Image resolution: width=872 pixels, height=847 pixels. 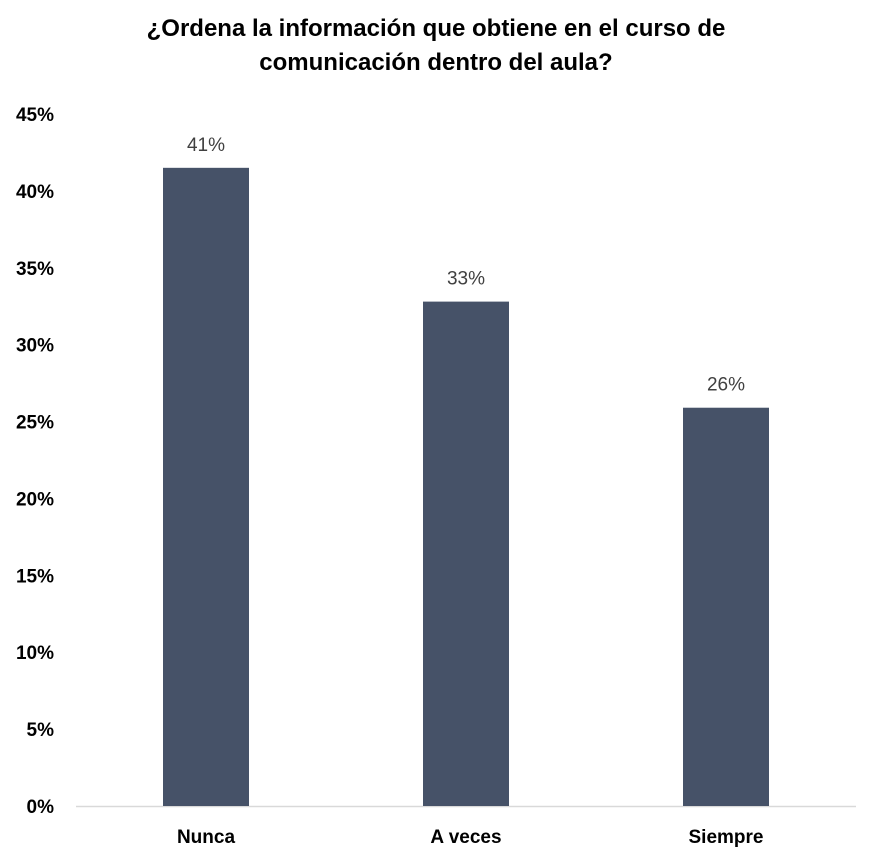 What do you see at coordinates (41, 730) in the screenshot?
I see `y-tick-label: 5%` at bounding box center [41, 730].